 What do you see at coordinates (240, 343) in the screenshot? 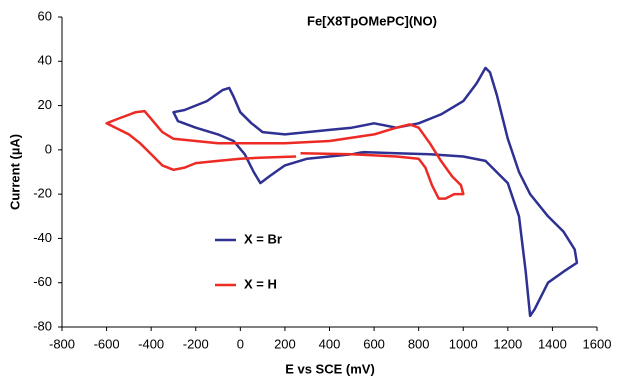
I see `x-tick-label: 0` at bounding box center [240, 343].